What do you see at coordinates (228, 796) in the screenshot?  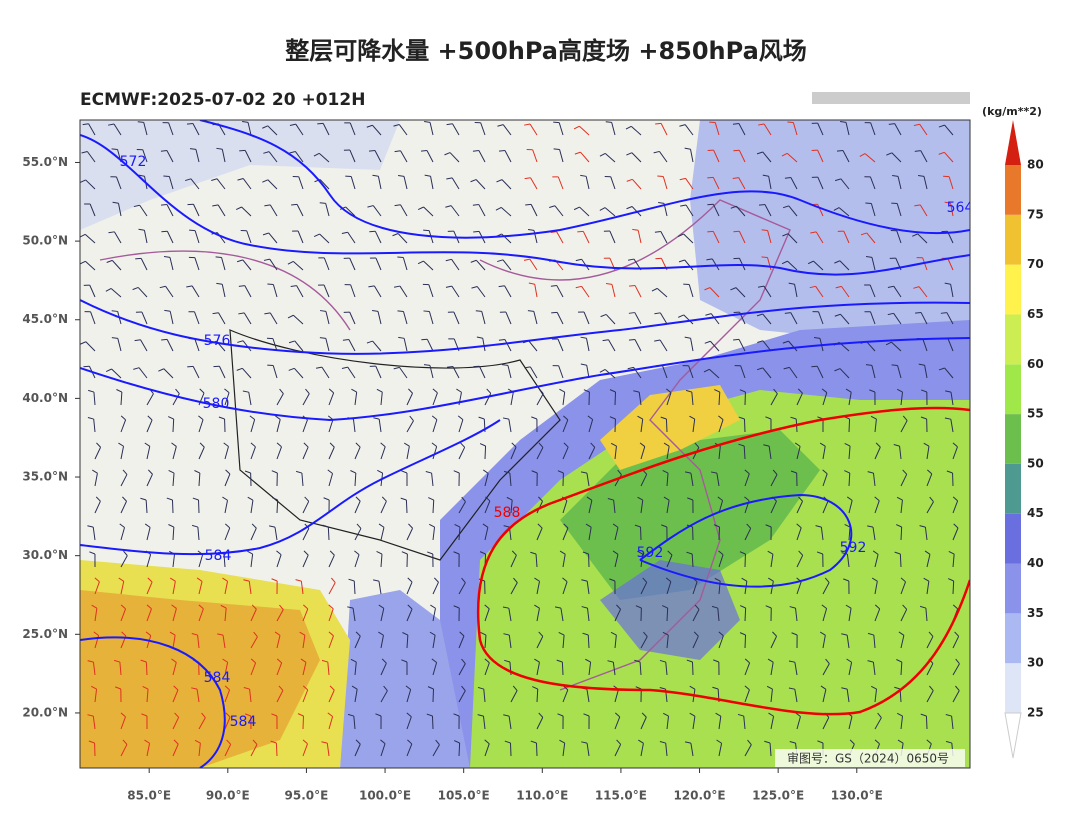 I see `x-tick-label: 90.0°E` at bounding box center [228, 796].